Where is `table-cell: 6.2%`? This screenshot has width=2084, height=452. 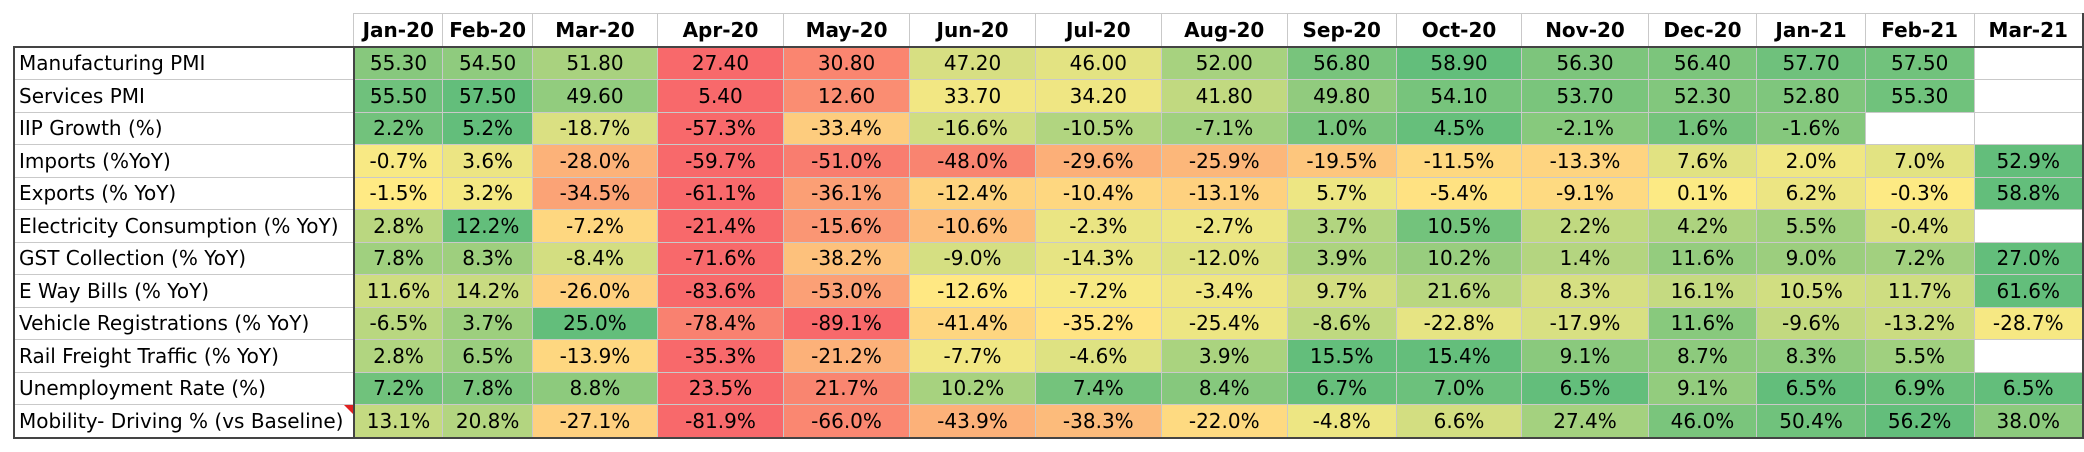 table-cell: 6.2% is located at coordinates (1811, 193).